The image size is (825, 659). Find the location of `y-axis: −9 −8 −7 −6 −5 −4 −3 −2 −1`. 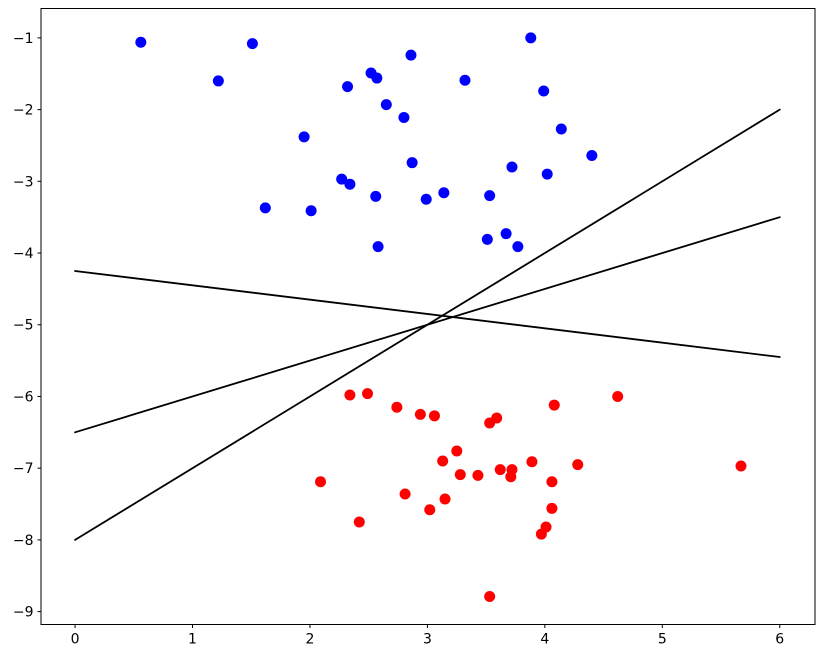

y-axis: −9 −8 −7 −6 −5 −4 −3 −2 −1 is located at coordinates (27, 326).